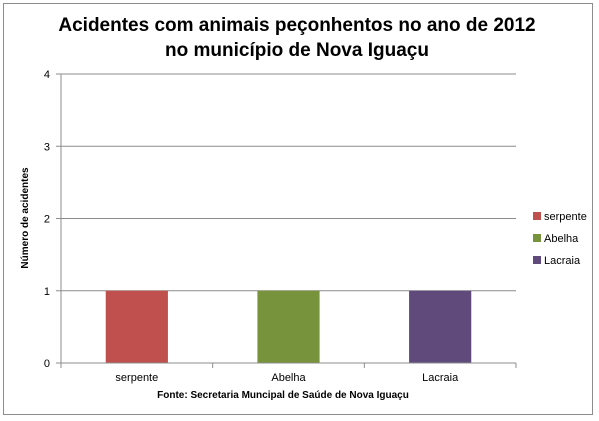 This screenshot has width=599, height=421. I want to click on y-tick-label: 3, so click(47, 147).